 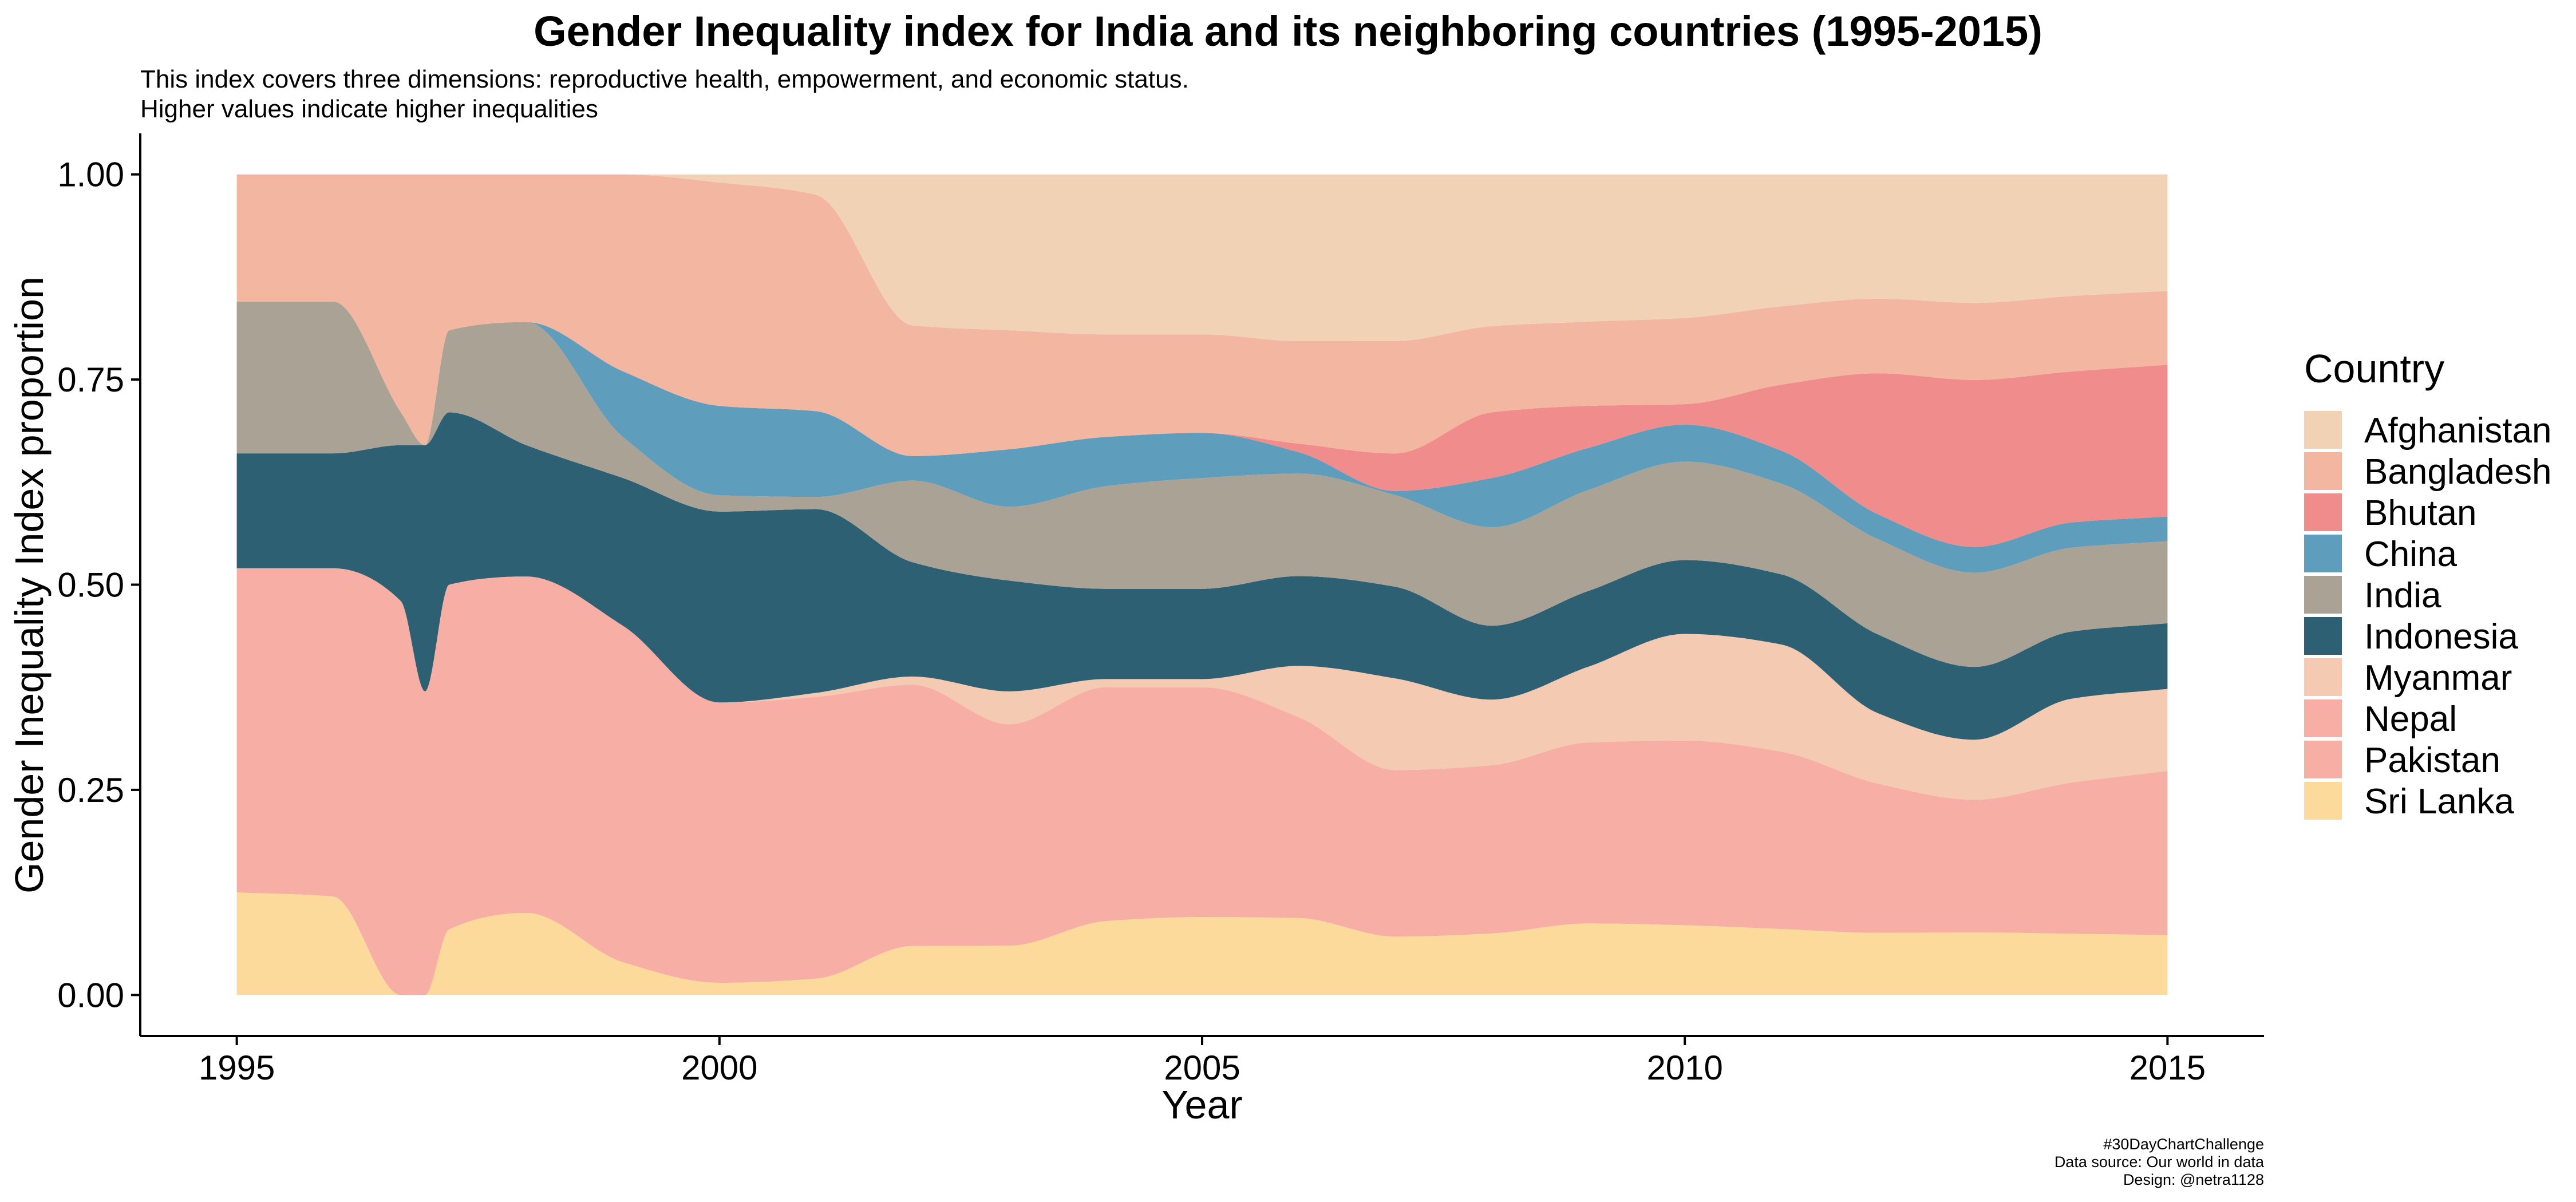 What do you see at coordinates (2323, 430) in the screenshot?
I see `legend-swatch-afghanistan` at bounding box center [2323, 430].